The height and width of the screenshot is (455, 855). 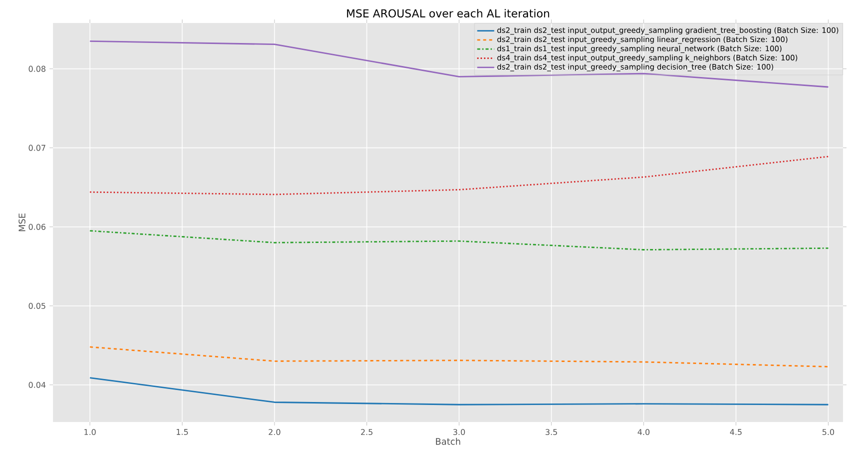 What do you see at coordinates (448, 441) in the screenshot?
I see `x-axis-title: Batch` at bounding box center [448, 441].